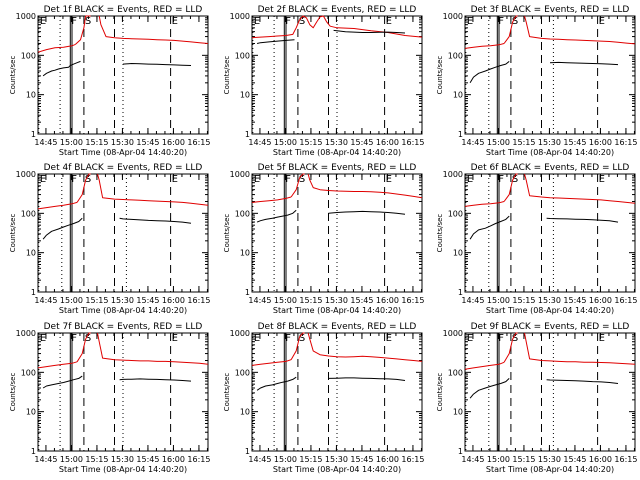  Describe the element at coordinates (550, 10) in the screenshot. I see `panel-title: Det 3f BLACK = Events, RED = LLD` at that location.